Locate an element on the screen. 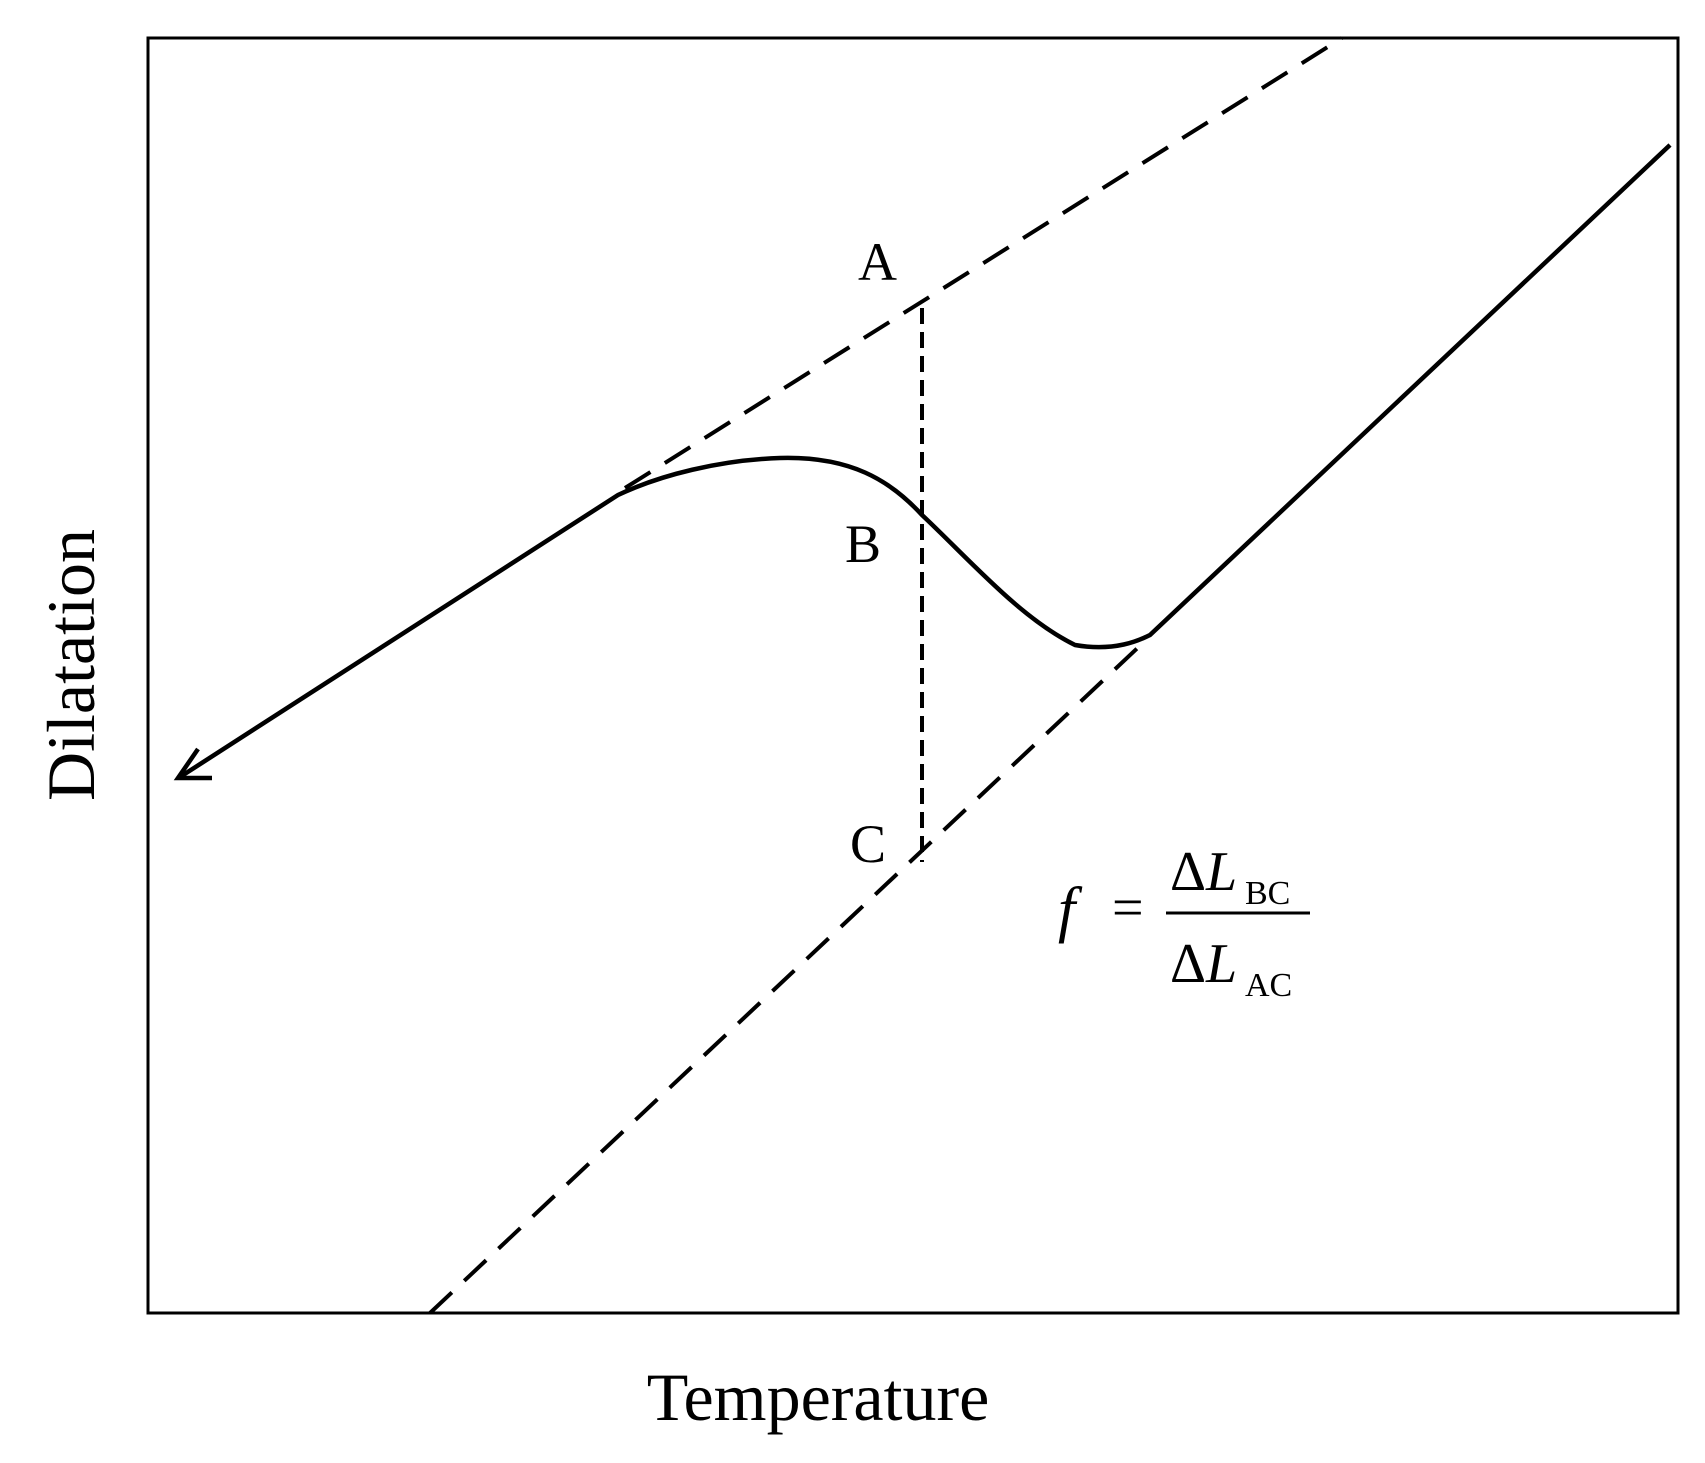 This screenshot has width=1705, height=1463. x-axis-label: Temperature is located at coordinates (818, 1397).